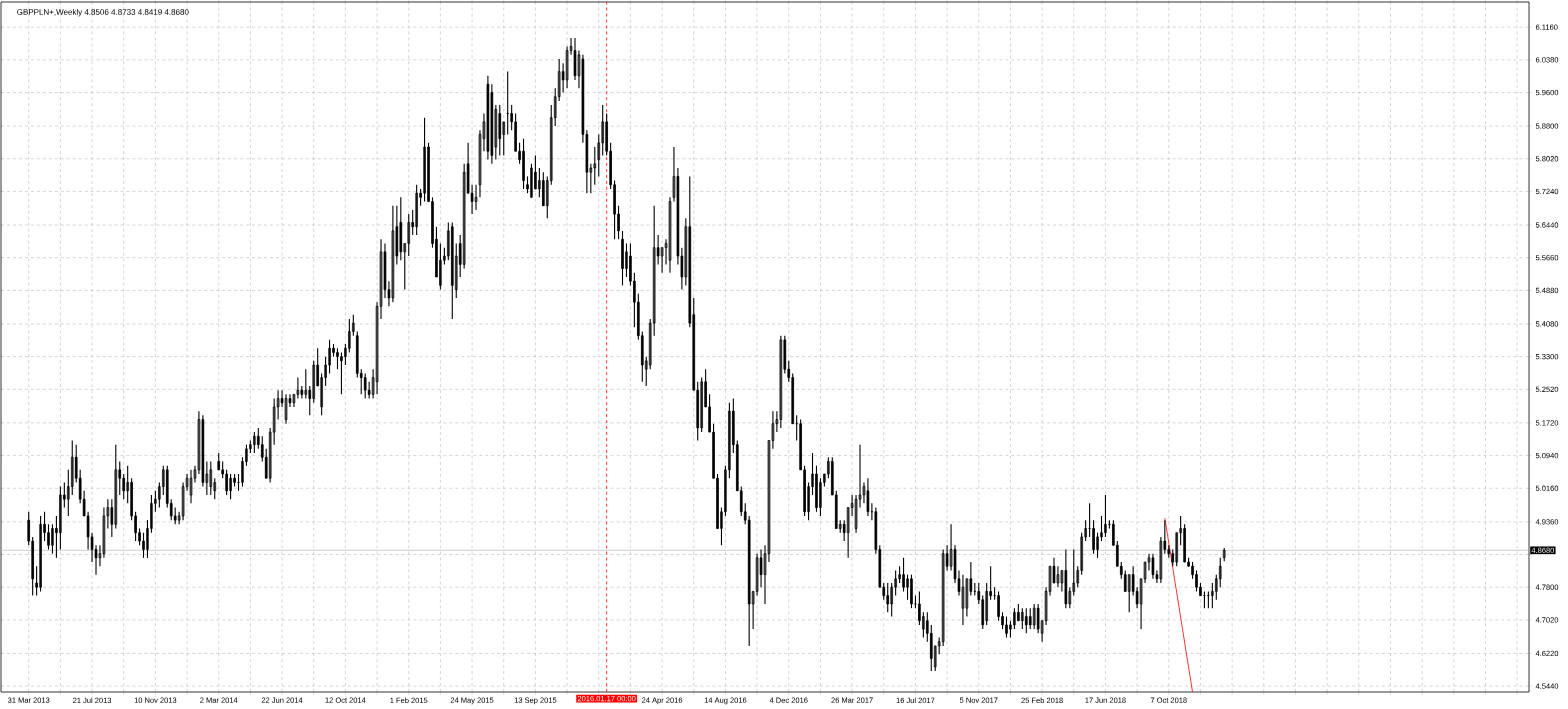 Image resolution: width=1568 pixels, height=709 pixels. I want to click on text: GBPPLN+,Weekly 4.8506 4.8733 4.8419 4.8680, so click(103, 12).